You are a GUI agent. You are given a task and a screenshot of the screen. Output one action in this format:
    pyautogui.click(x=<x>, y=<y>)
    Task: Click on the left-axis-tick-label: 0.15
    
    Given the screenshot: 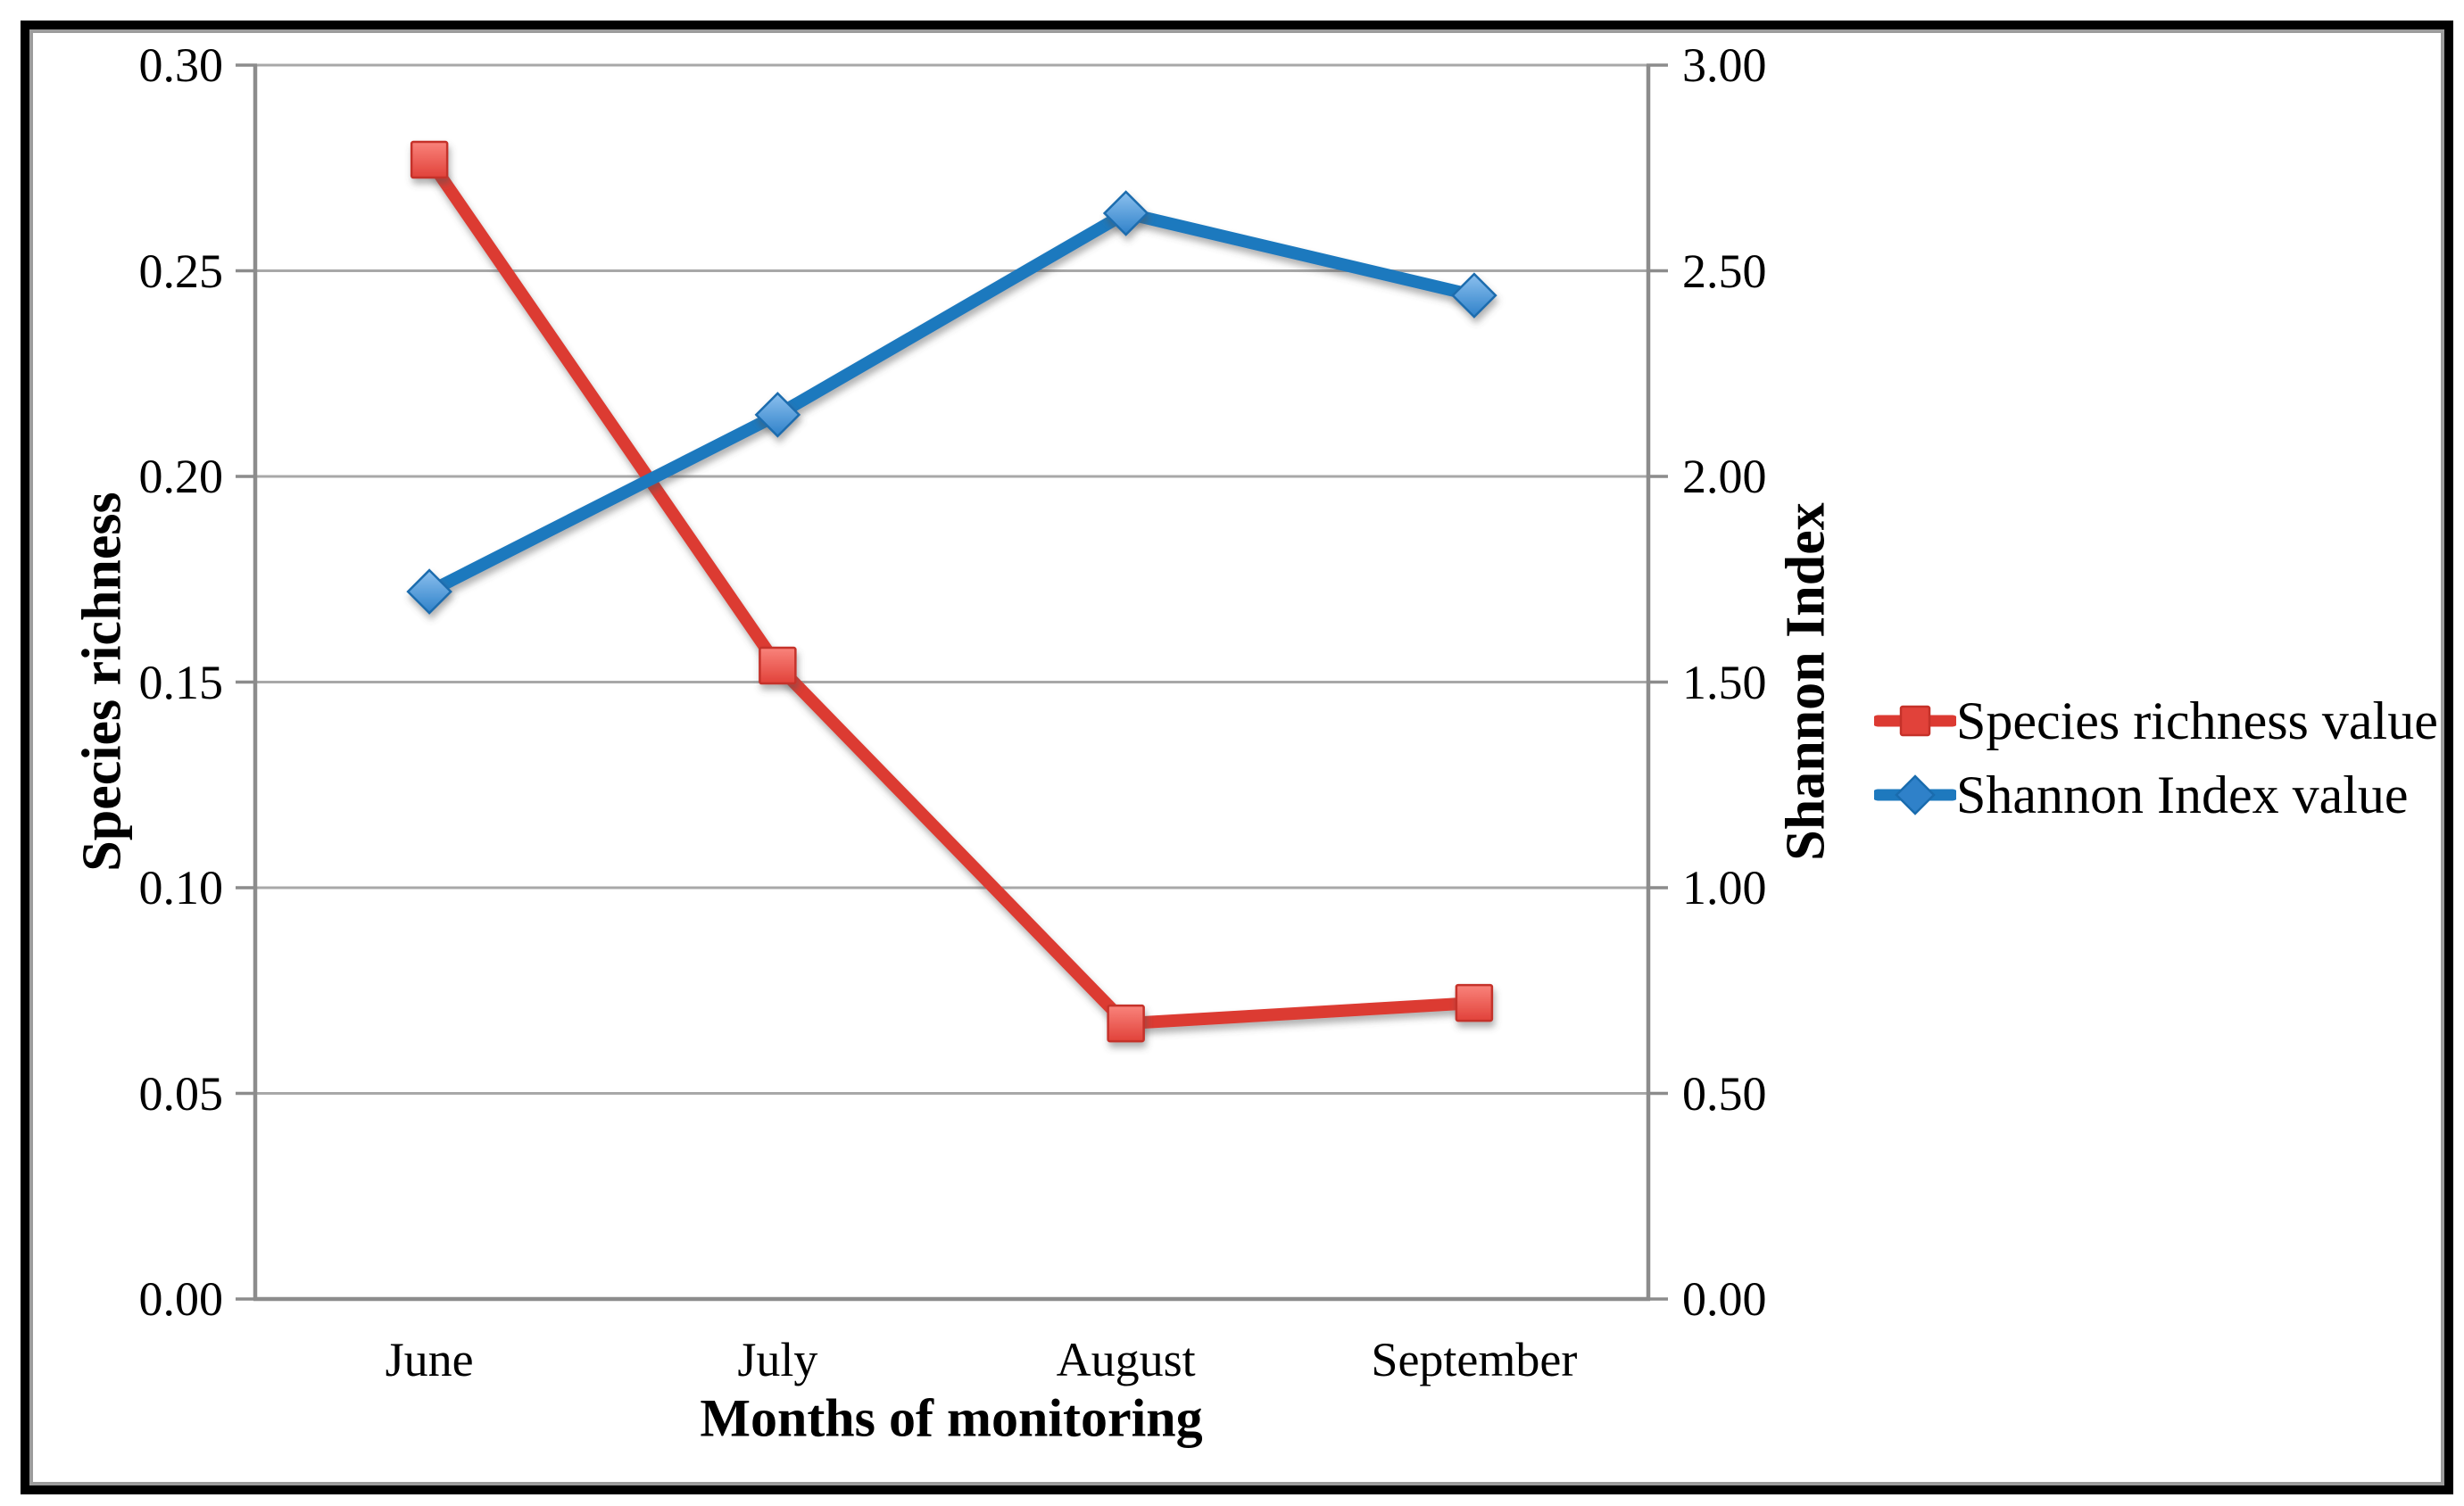 What is the action you would take?
    pyautogui.click(x=181, y=682)
    